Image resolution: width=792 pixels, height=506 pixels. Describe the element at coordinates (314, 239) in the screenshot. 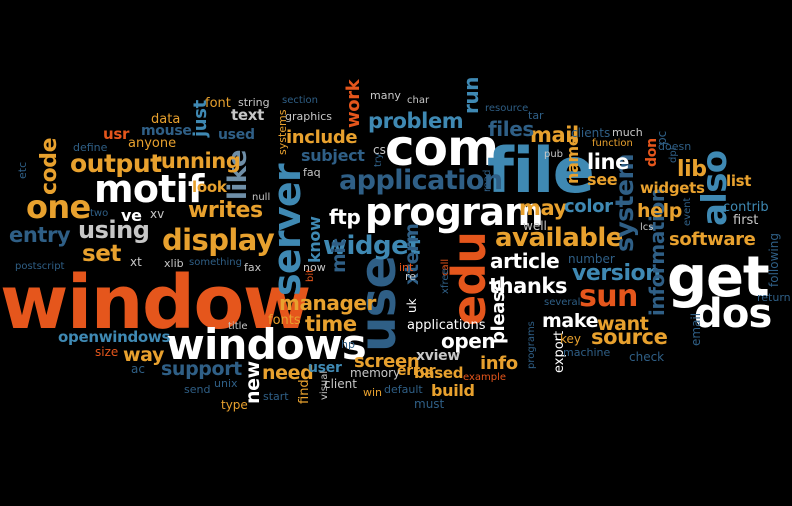

I see `cloud-word: know` at that location.